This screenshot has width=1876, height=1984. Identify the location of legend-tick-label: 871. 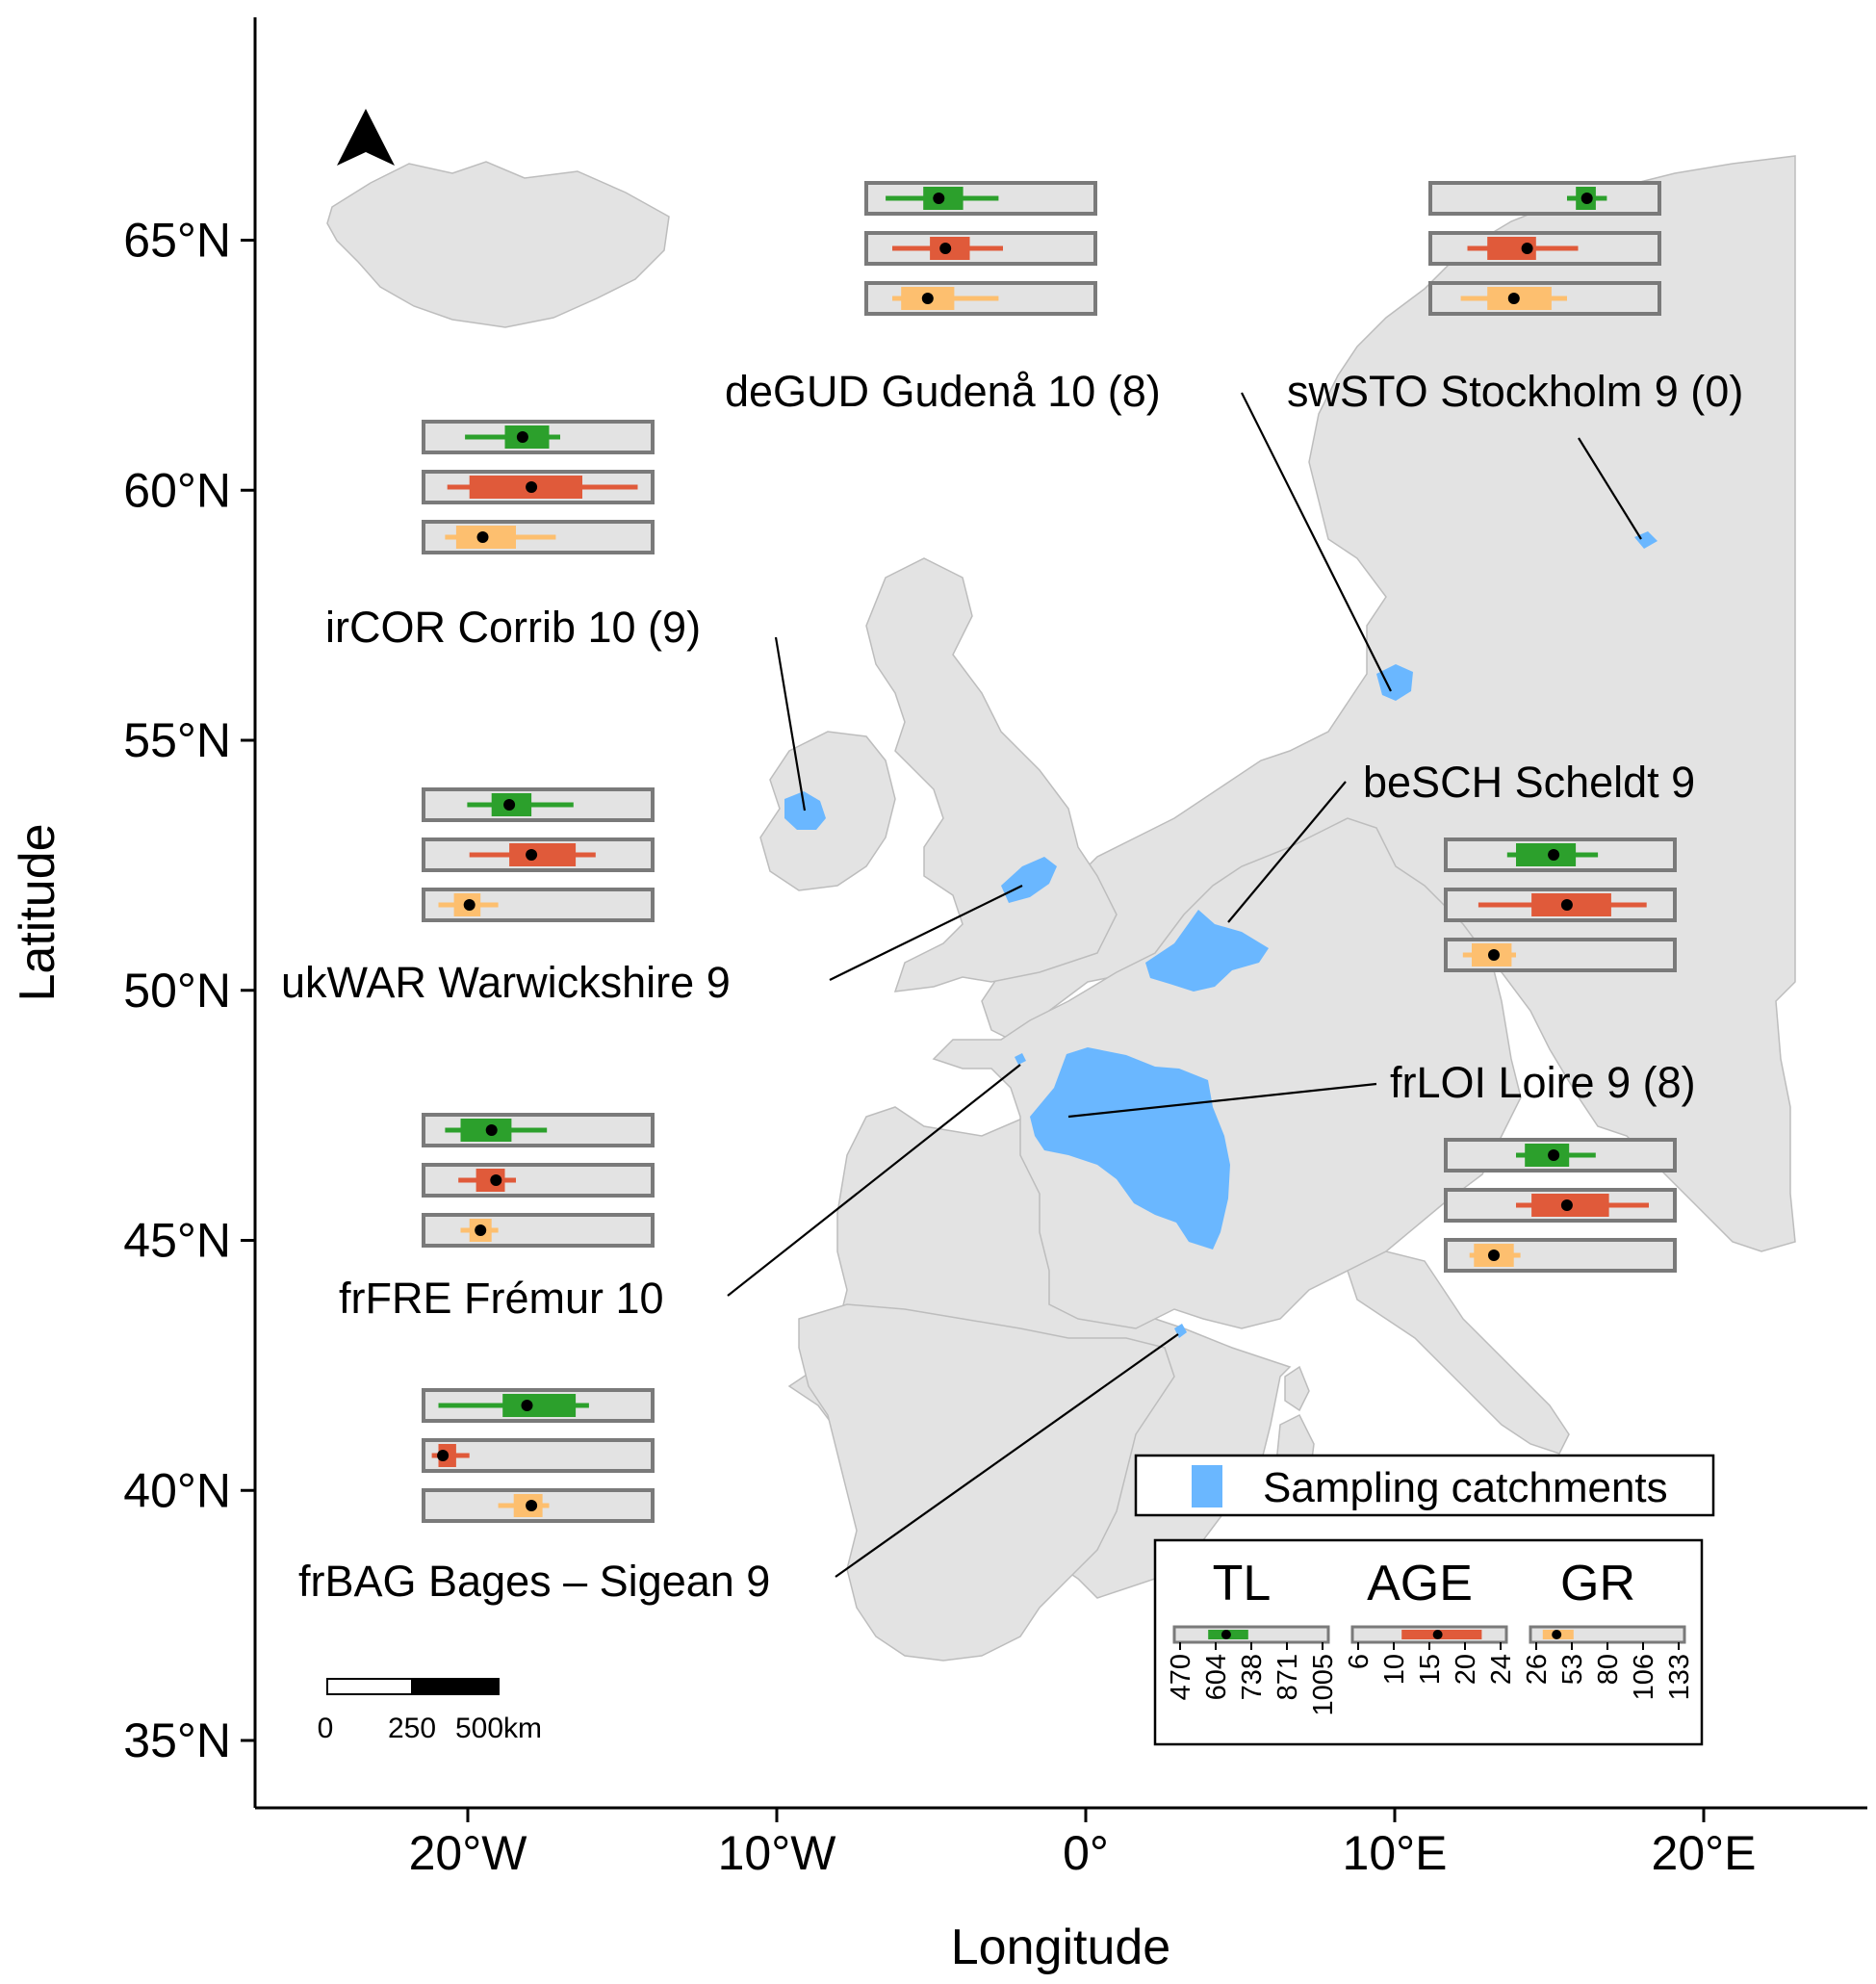
(1287, 1677).